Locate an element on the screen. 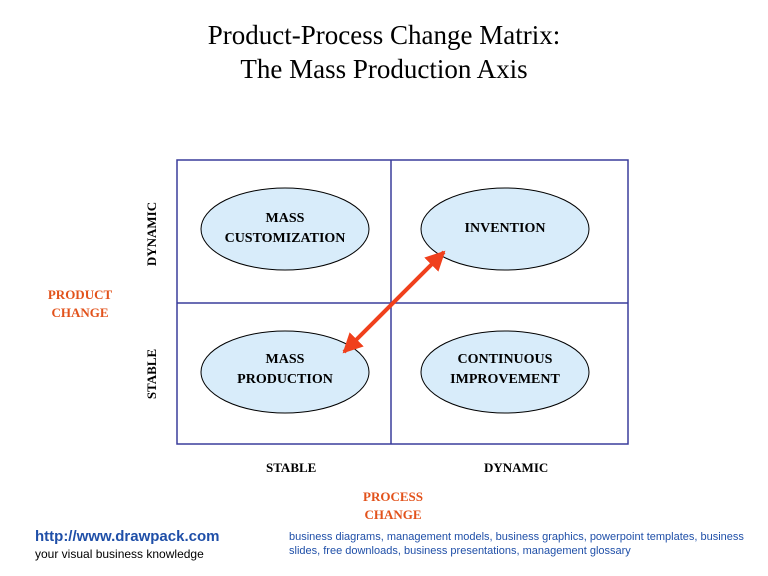 The height and width of the screenshot is (576, 768). oval-mass-customization is located at coordinates (285, 229).